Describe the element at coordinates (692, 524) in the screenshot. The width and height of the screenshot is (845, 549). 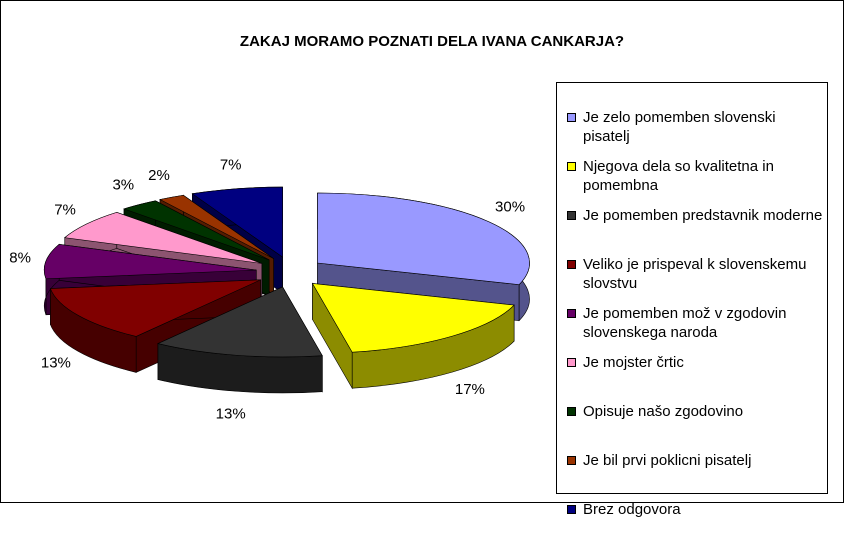
I see `legend-entry: Brez odgovora` at that location.